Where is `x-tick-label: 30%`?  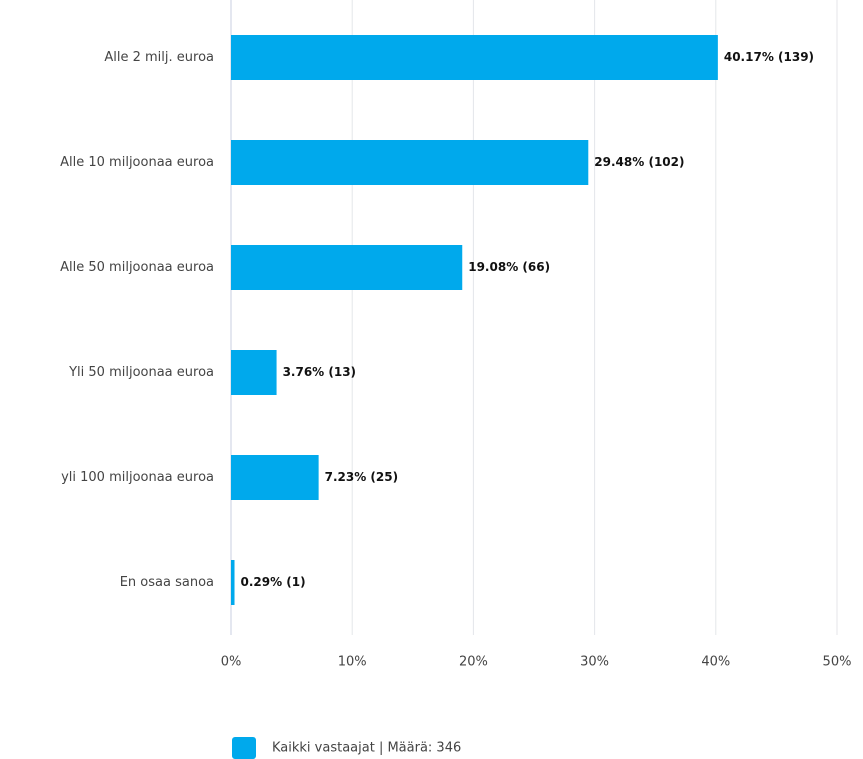
x-tick-label: 30% is located at coordinates (594, 662).